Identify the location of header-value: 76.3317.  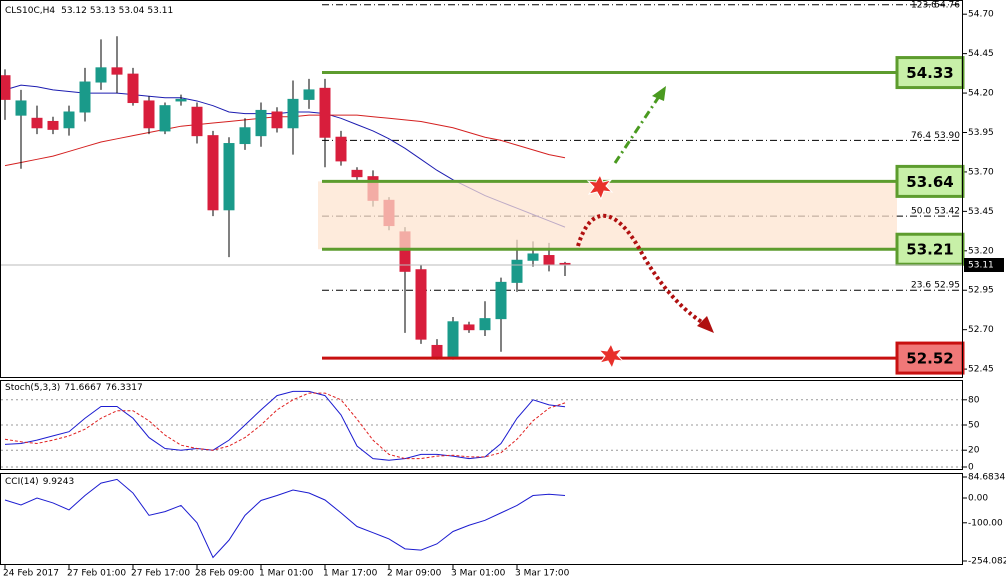
(124, 388).